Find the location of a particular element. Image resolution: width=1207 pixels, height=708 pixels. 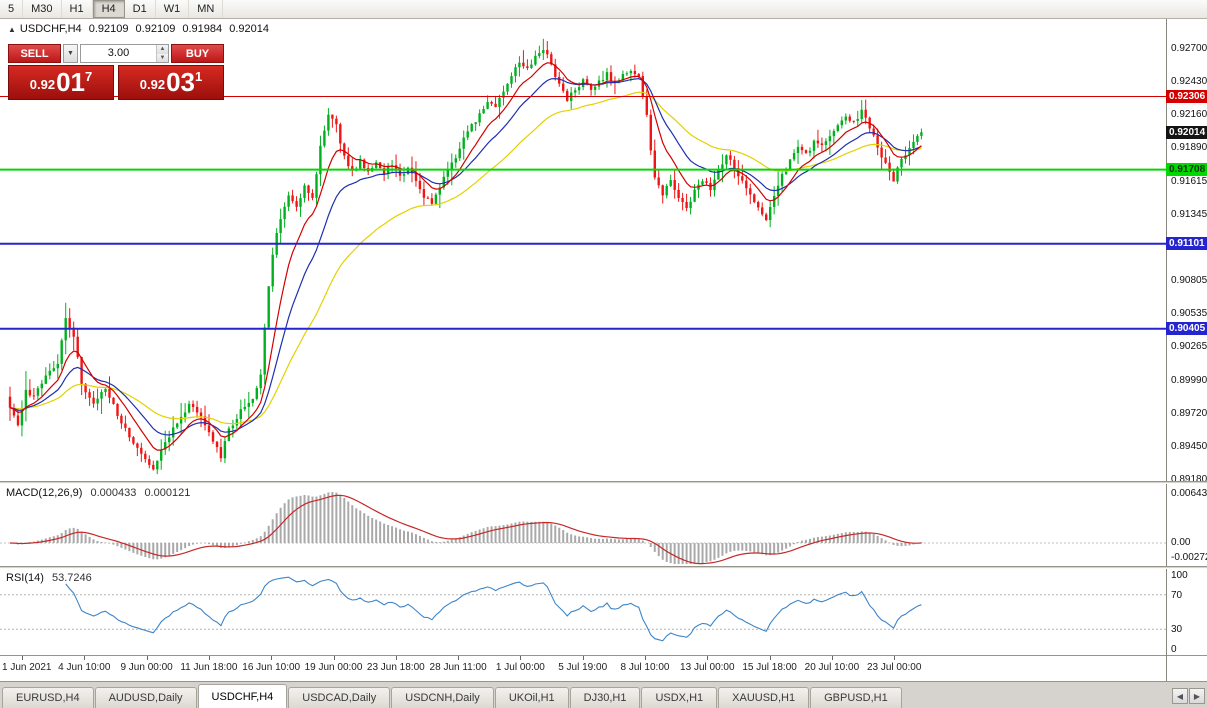

time-axis-label: 9 Jun 00:00 is located at coordinates (146, 667).